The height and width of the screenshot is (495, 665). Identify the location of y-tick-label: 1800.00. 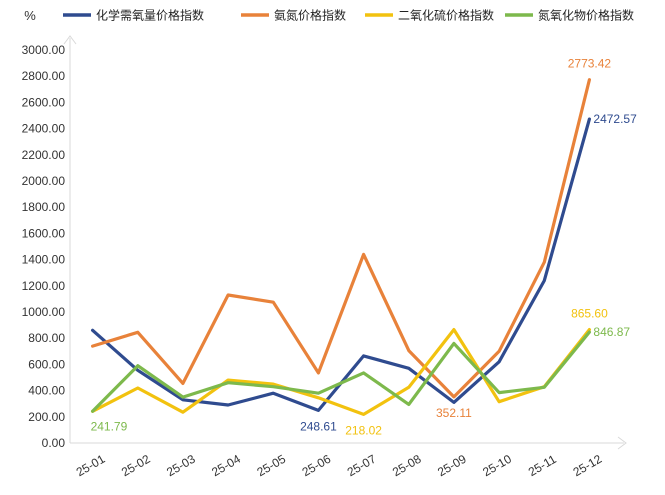
(44, 207).